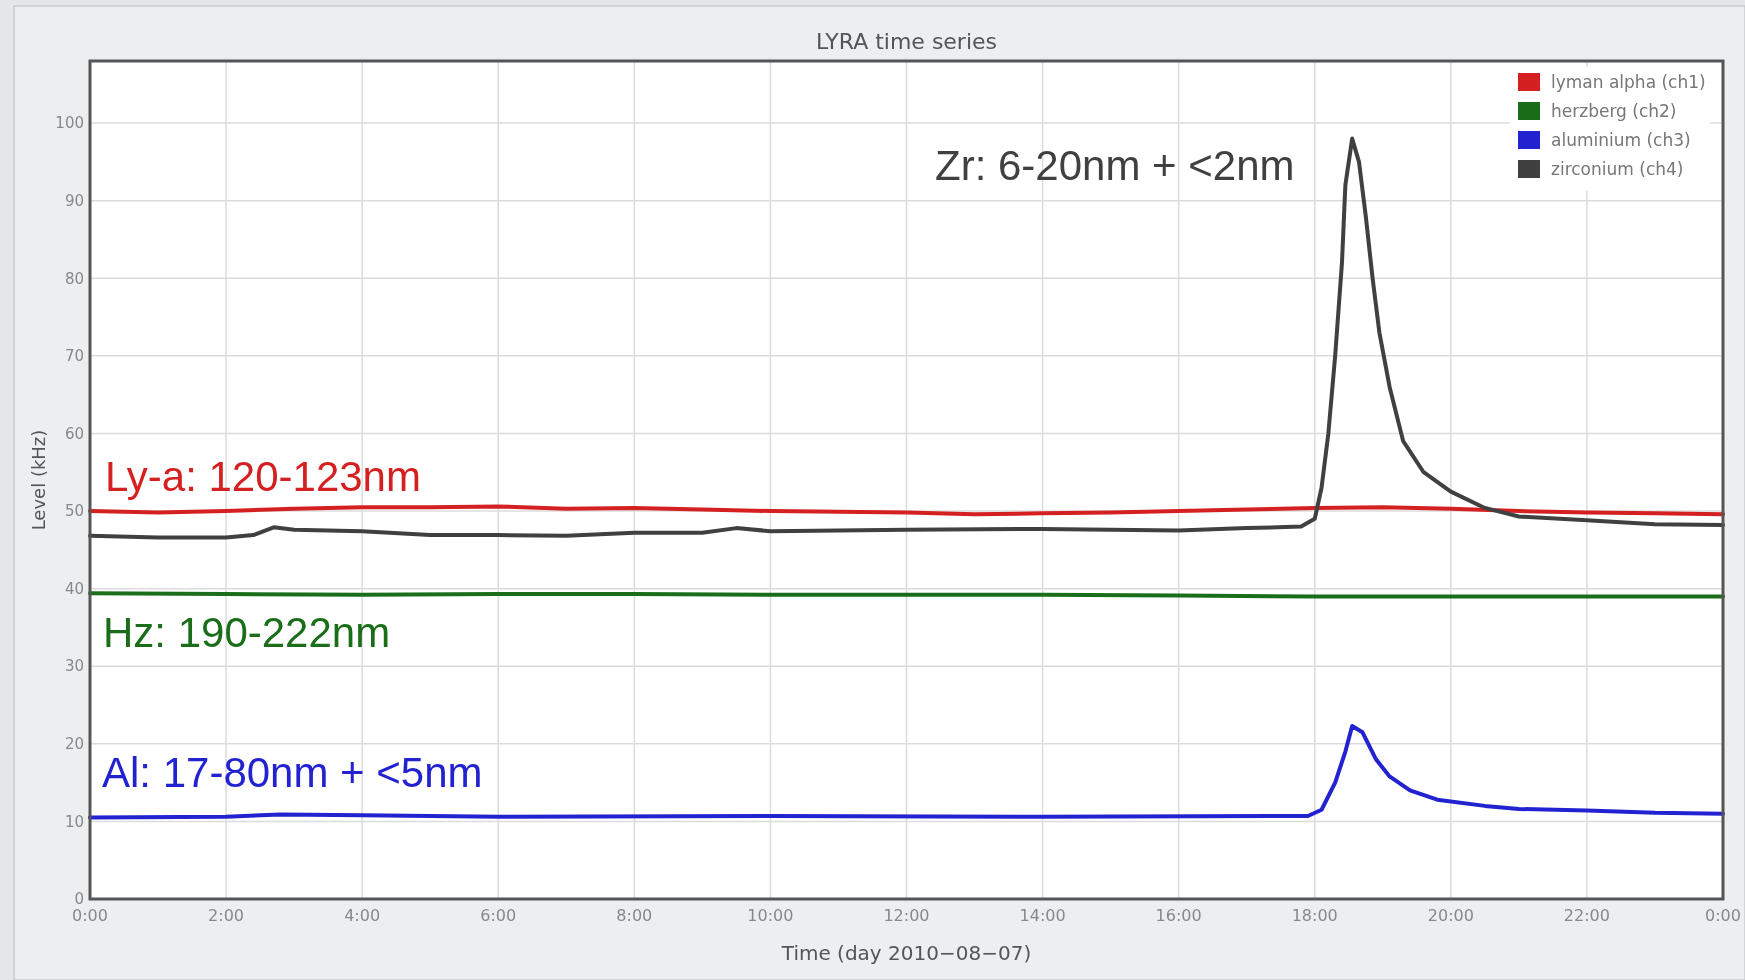 Image resolution: width=1745 pixels, height=980 pixels. I want to click on x-tick-label: 20:00, so click(1450, 915).